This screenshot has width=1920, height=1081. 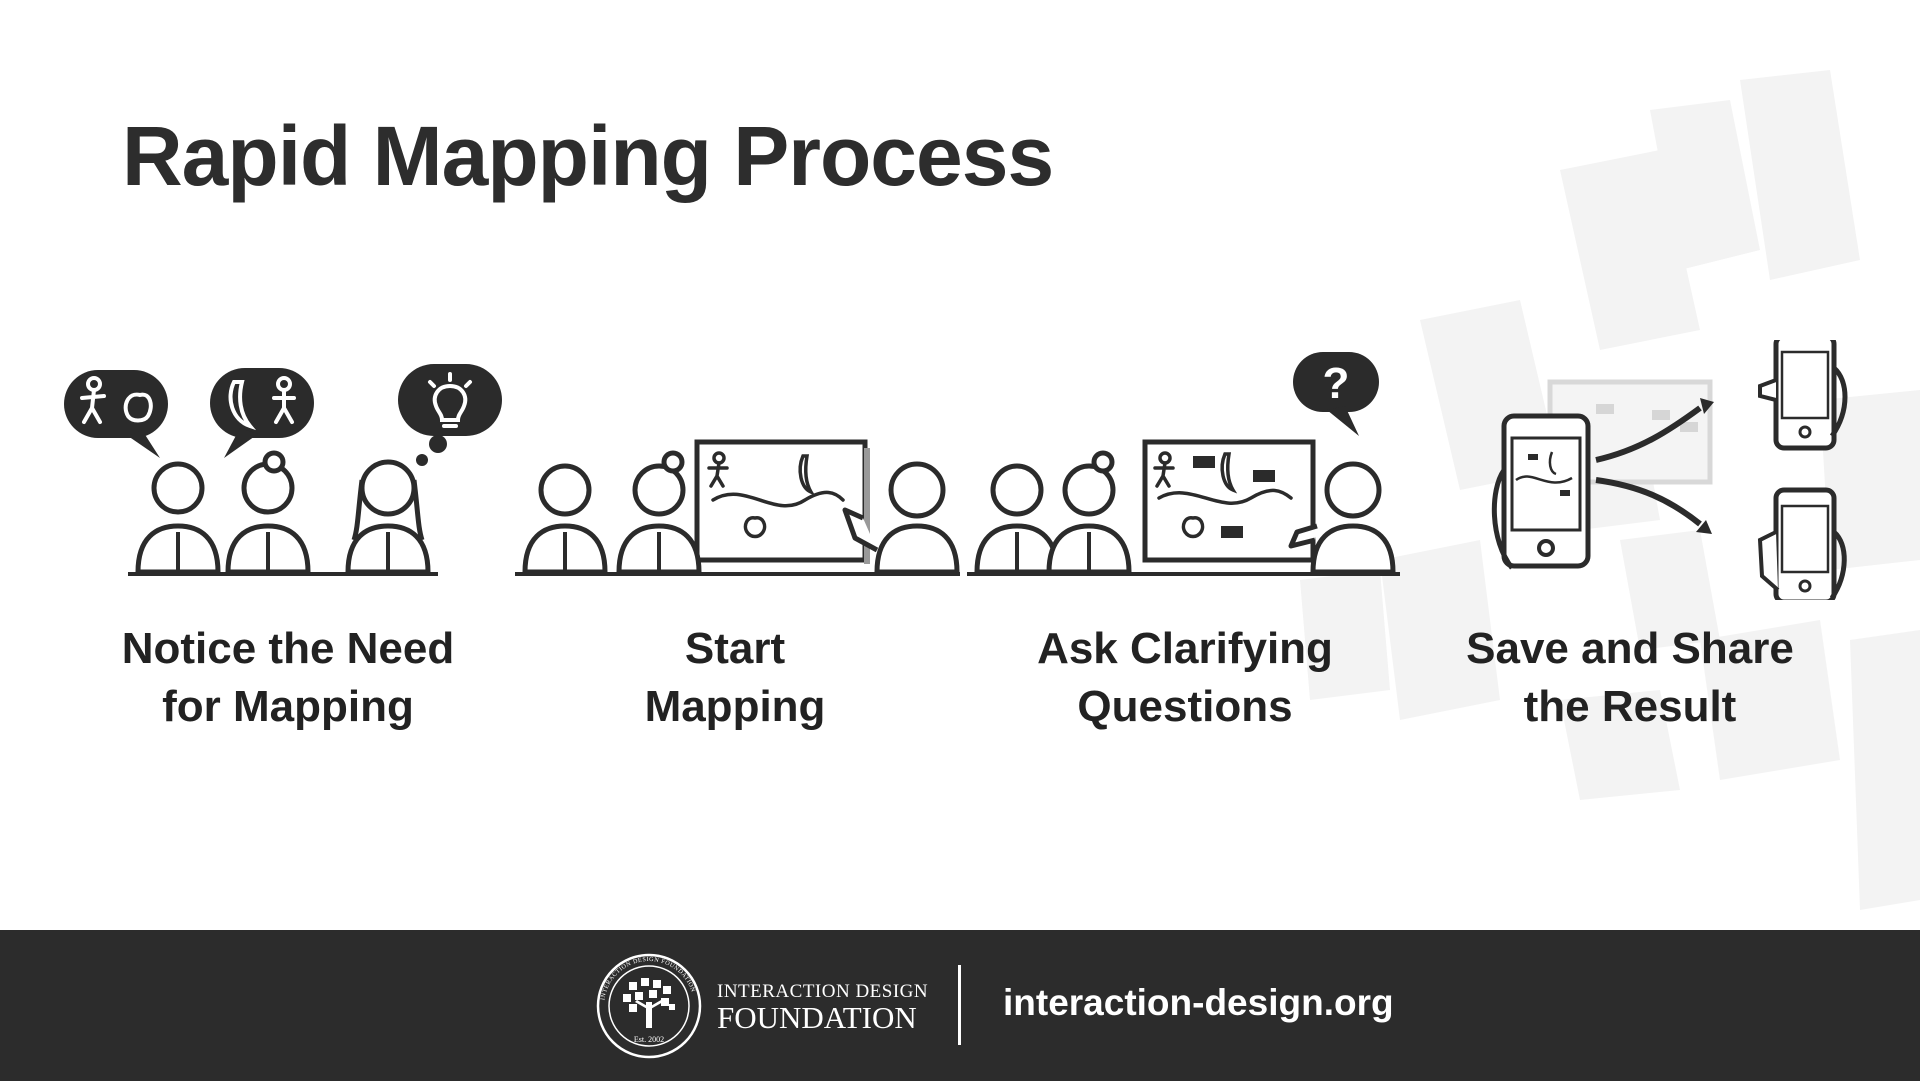 I want to click on page-title: Rapid Mapping Process, so click(x=588, y=156).